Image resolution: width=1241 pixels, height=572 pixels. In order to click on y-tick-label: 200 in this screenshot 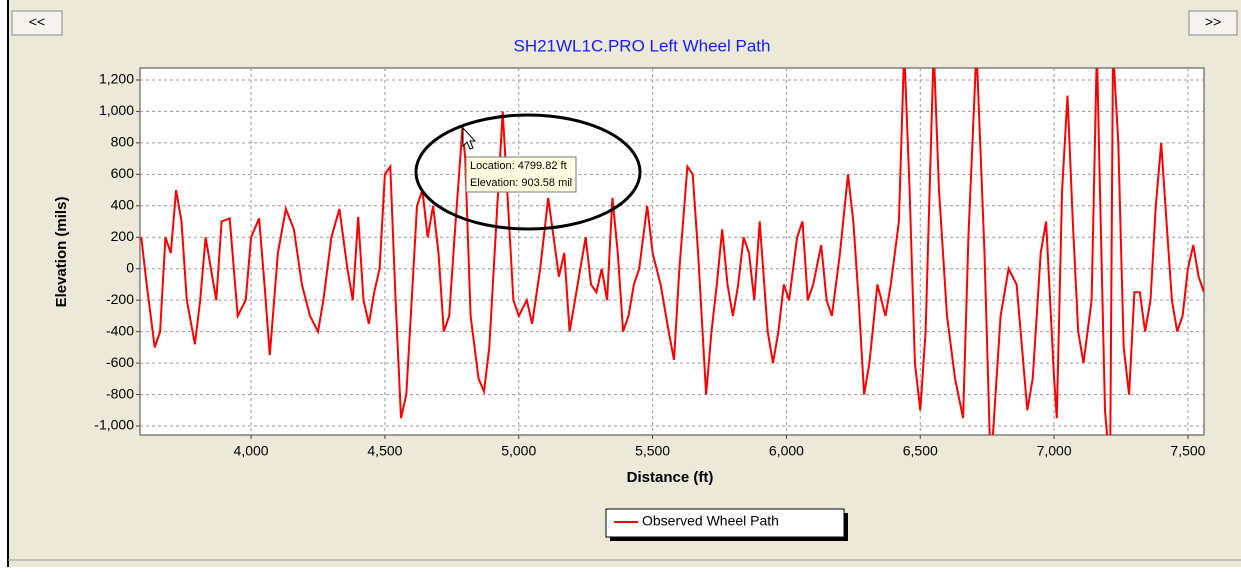, I will do `click(123, 236)`.